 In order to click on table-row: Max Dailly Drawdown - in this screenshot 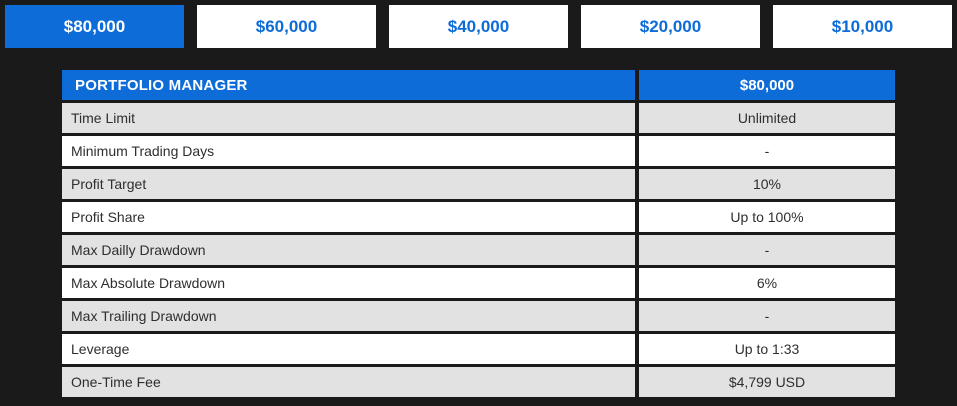, I will do `click(478, 250)`.